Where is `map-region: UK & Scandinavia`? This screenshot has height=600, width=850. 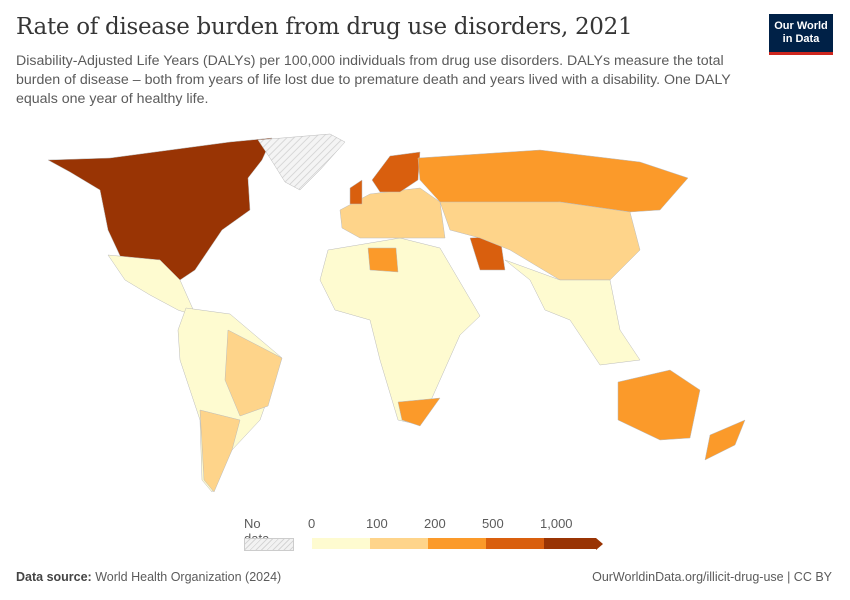 map-region: UK & Scandinavia is located at coordinates (385, 178).